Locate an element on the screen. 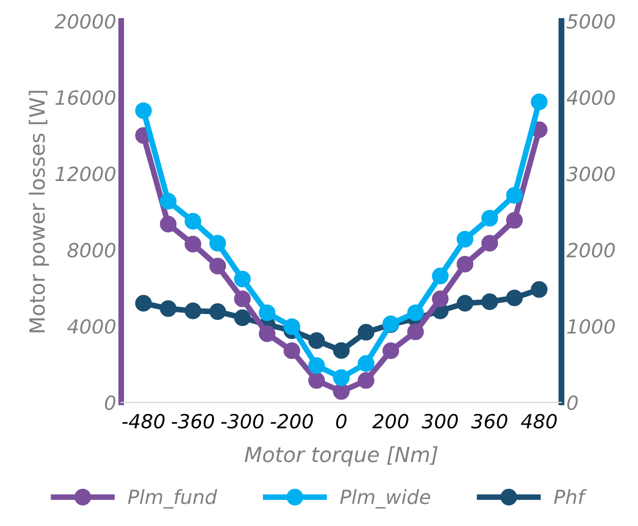 This screenshot has height=526, width=638. legend-label: Phf is located at coordinates (570, 496).